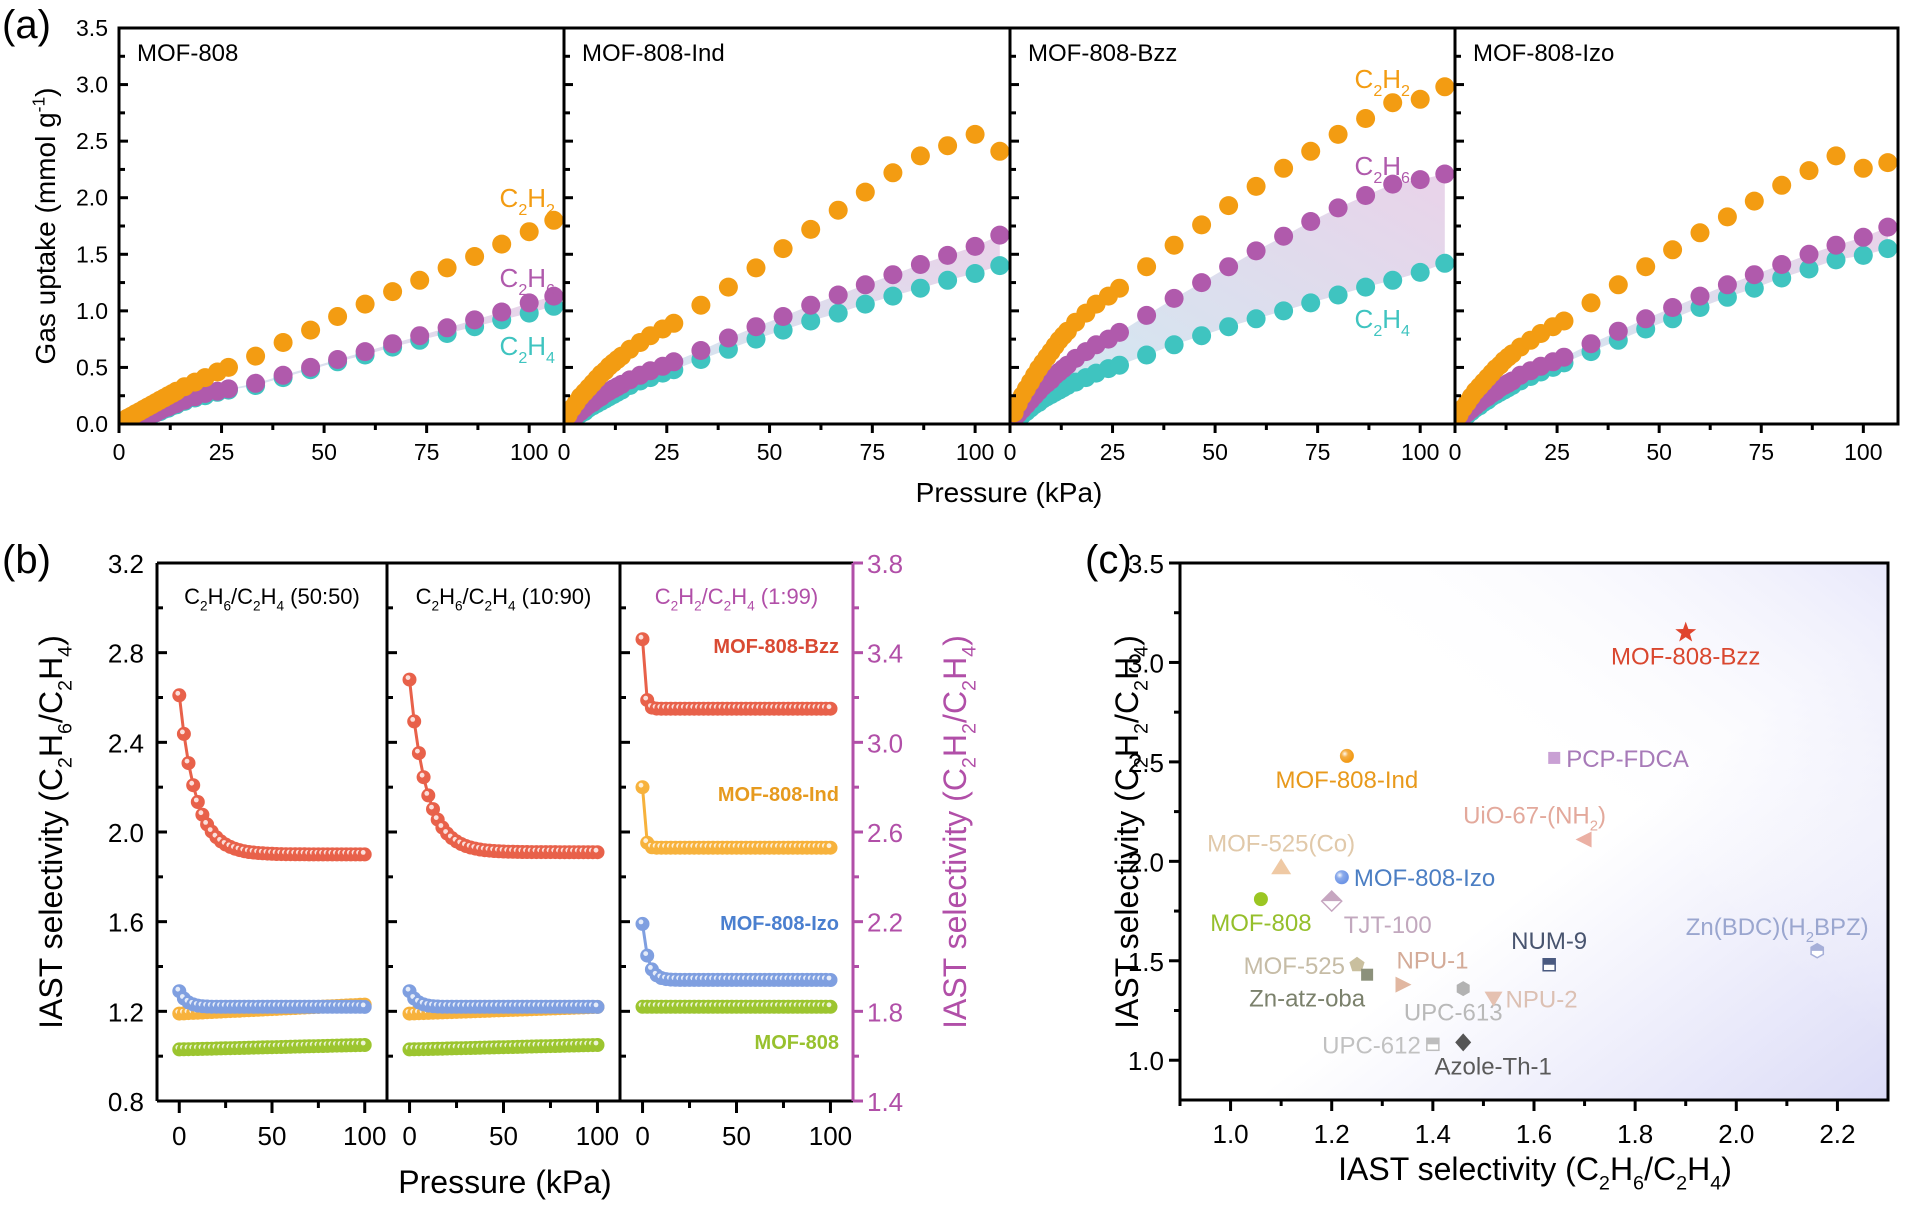  What do you see at coordinates (1432, 1041) in the screenshot?
I see `marker-fill` at bounding box center [1432, 1041].